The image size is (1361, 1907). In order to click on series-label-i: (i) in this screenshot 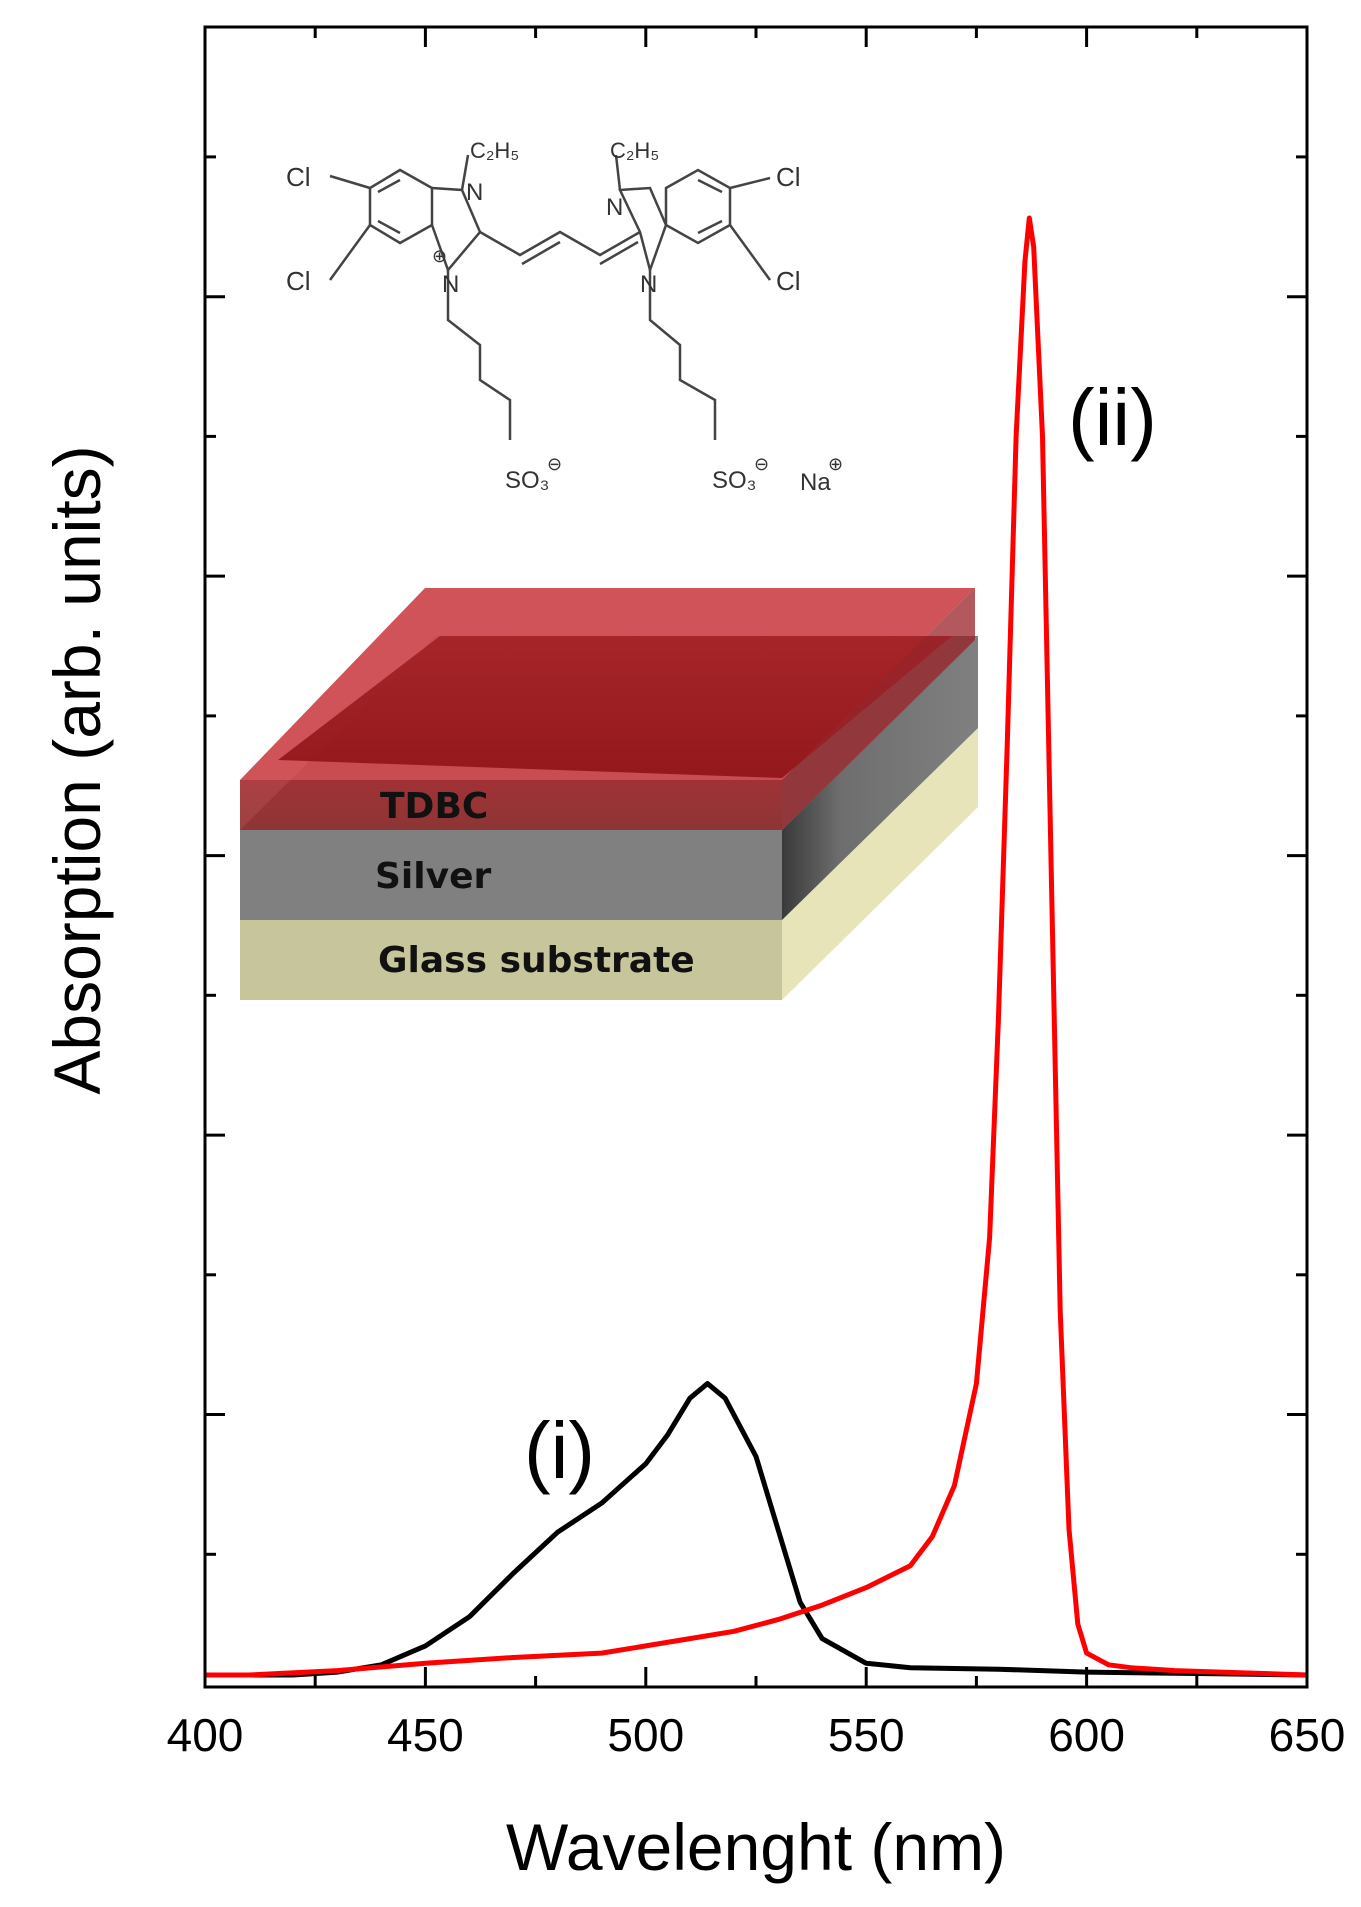, I will do `click(559, 1450)`.